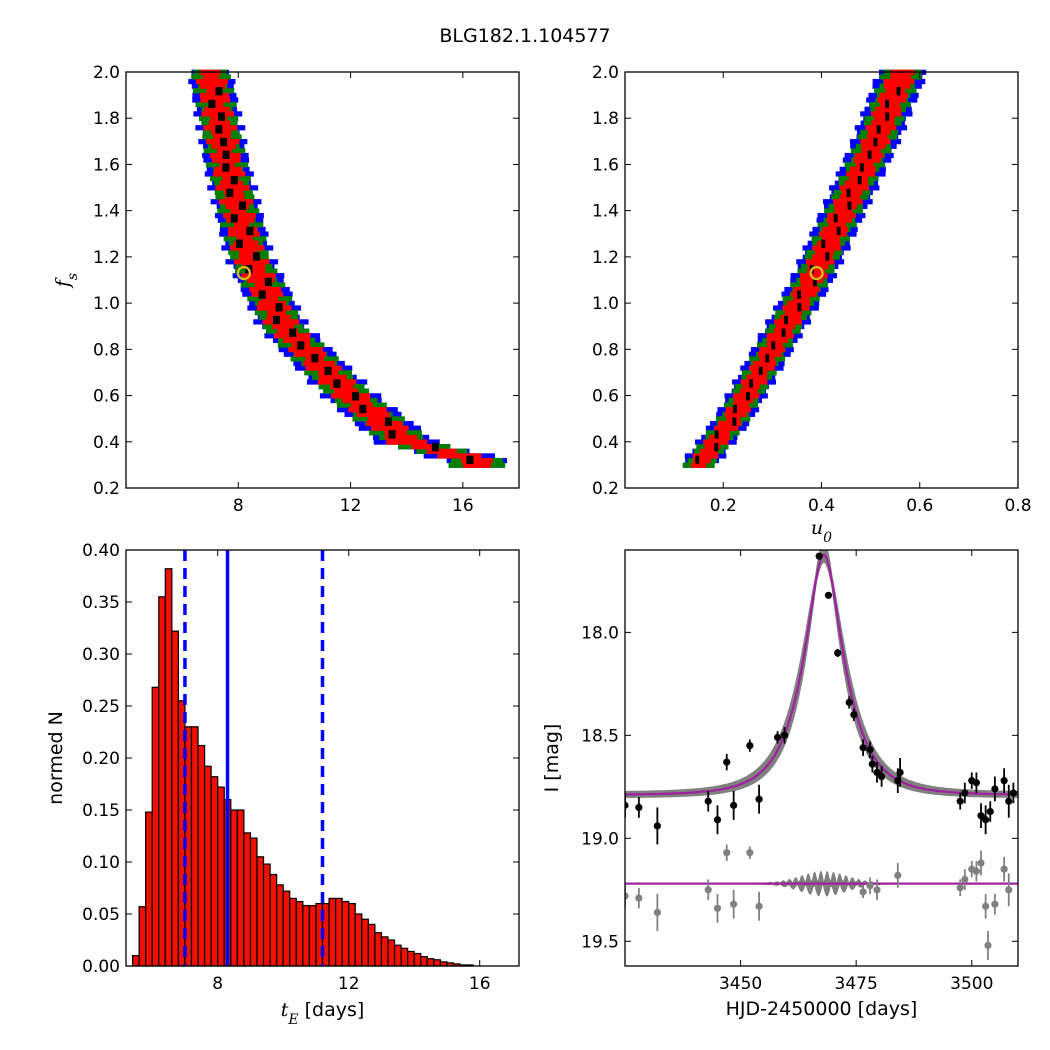 The height and width of the screenshot is (1050, 1050). What do you see at coordinates (821, 674) in the screenshot?
I see `model-uncertainty-band` at bounding box center [821, 674].